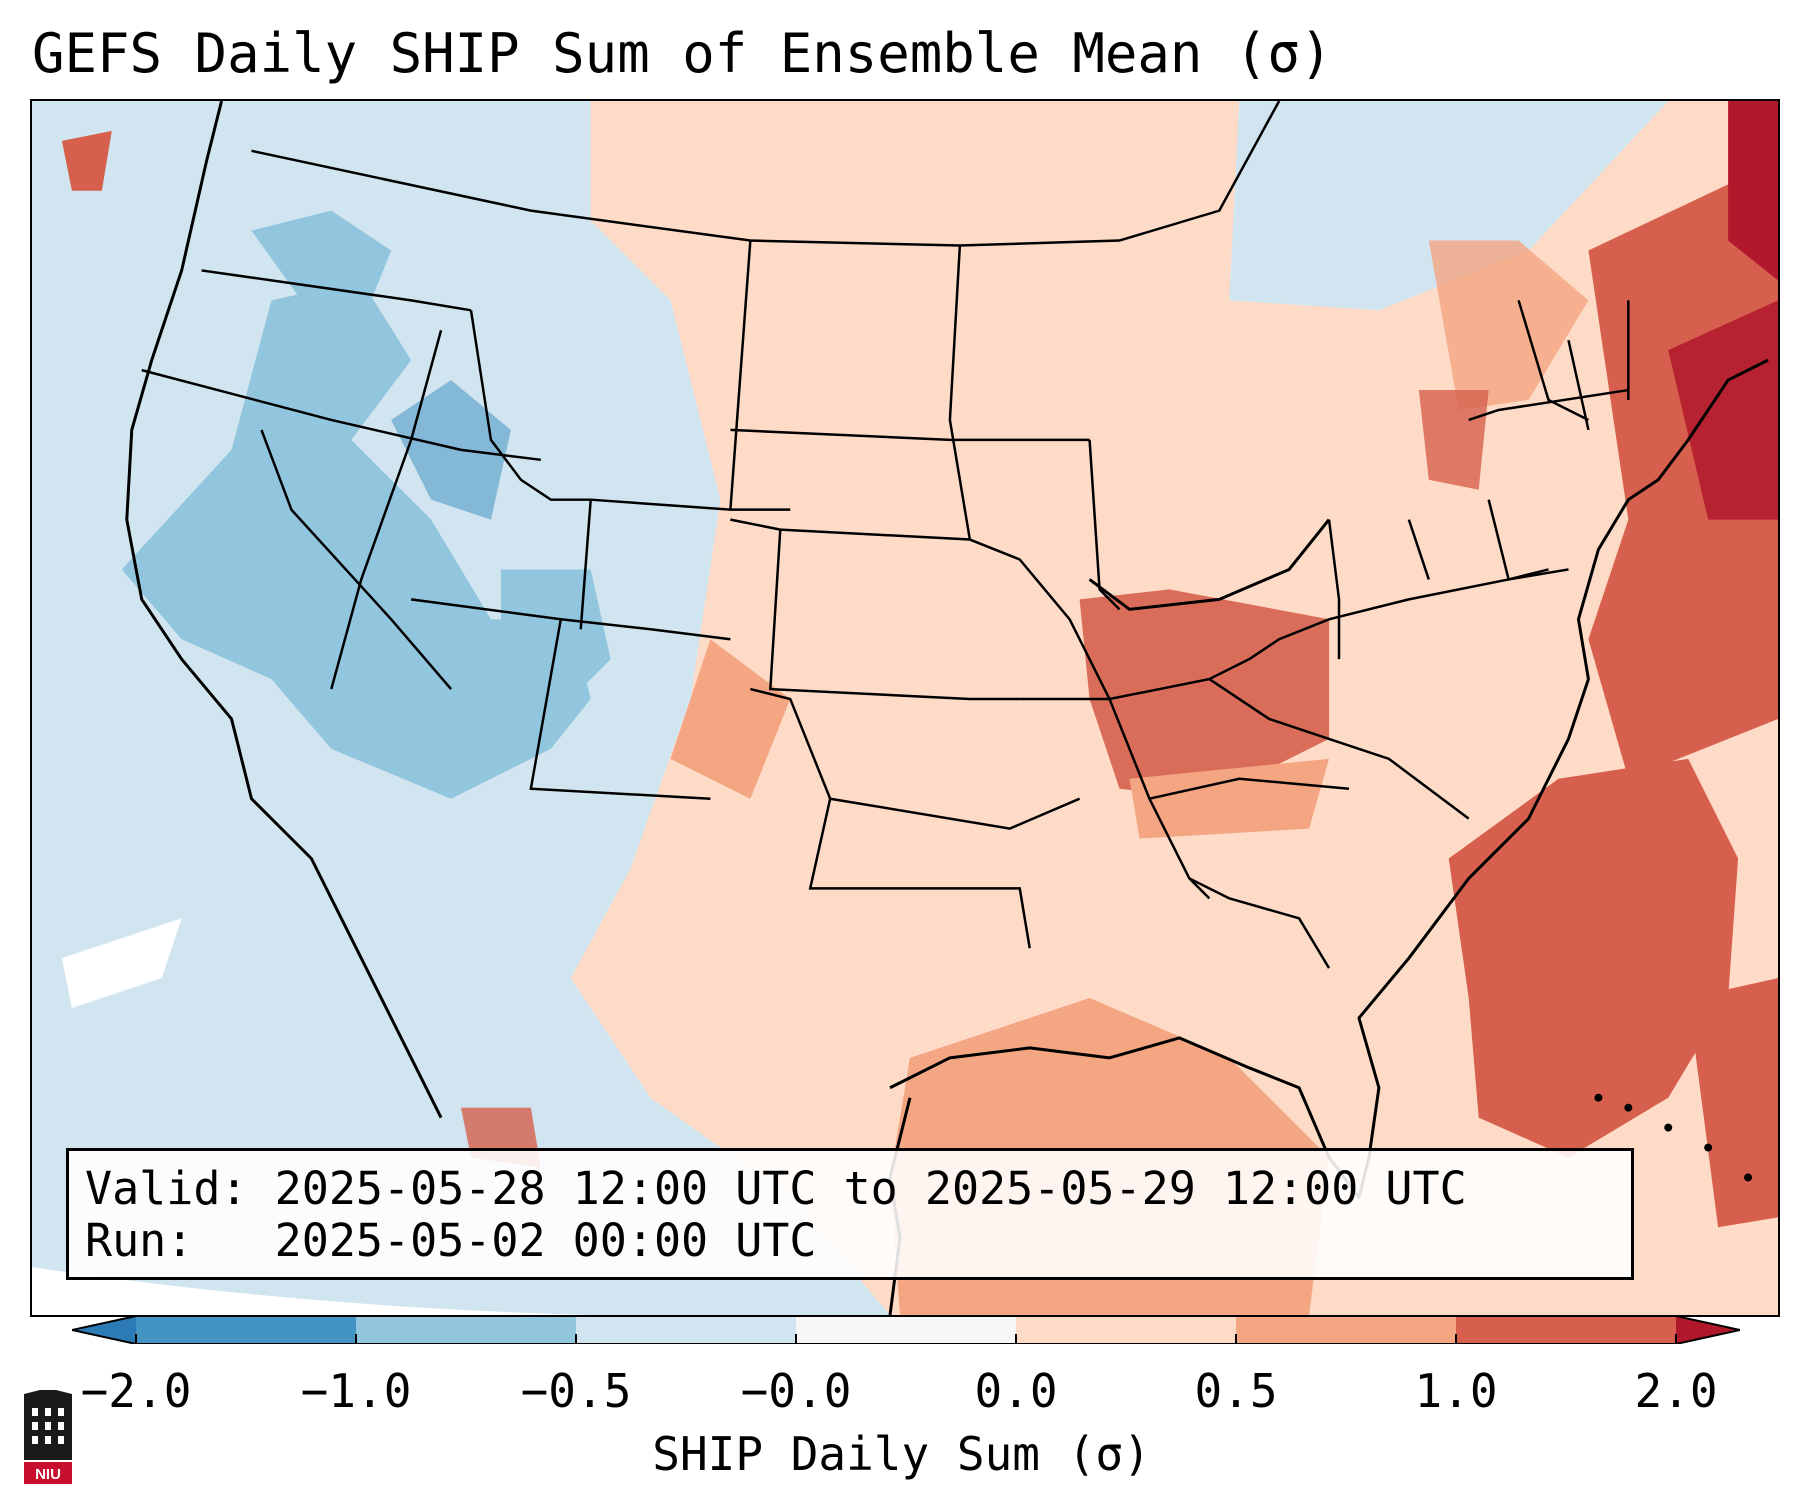  Describe the element at coordinates (461, 1291) in the screenshot. I see `projection-edge` at that location.